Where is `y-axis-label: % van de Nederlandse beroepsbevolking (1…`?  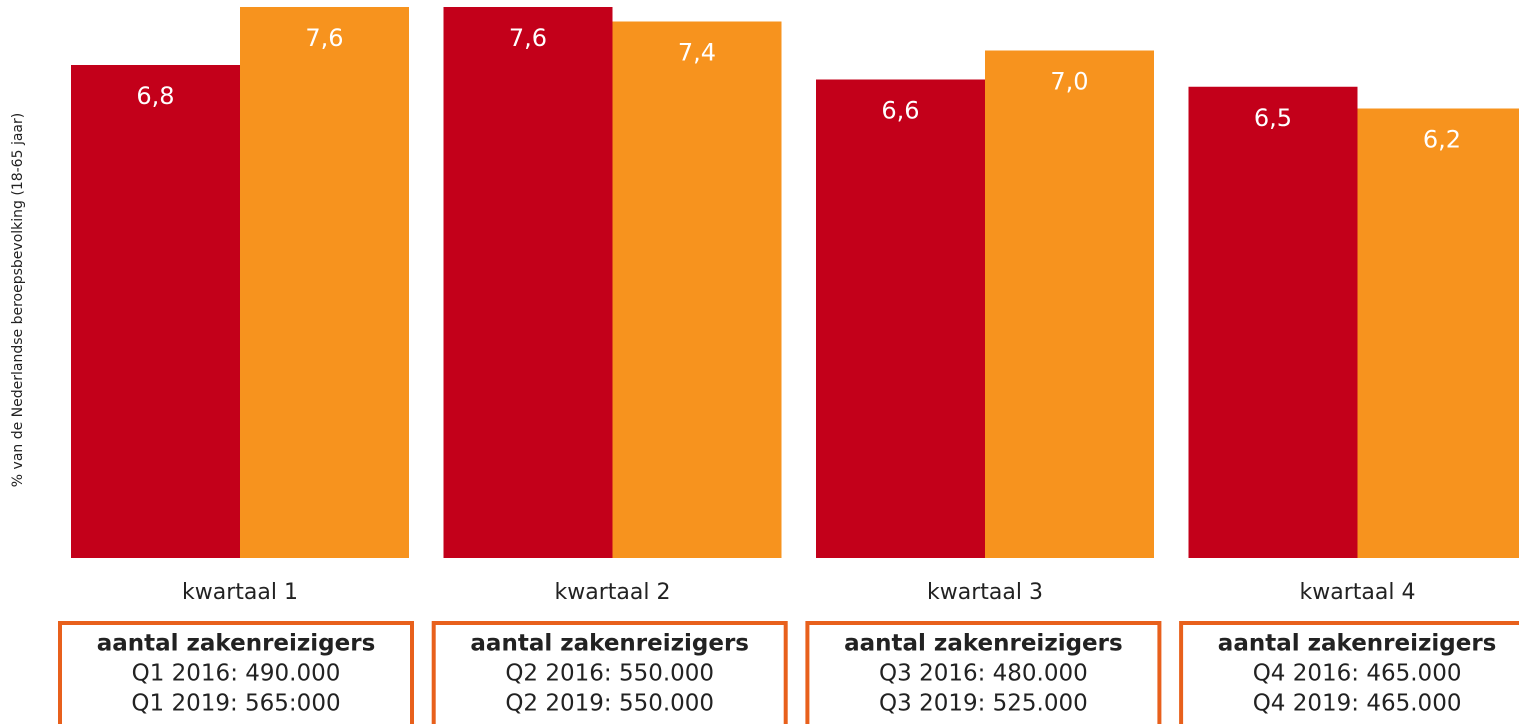
y-axis-label: % van de Nederlandse beroepsbevolking (1… is located at coordinates (18, 300).